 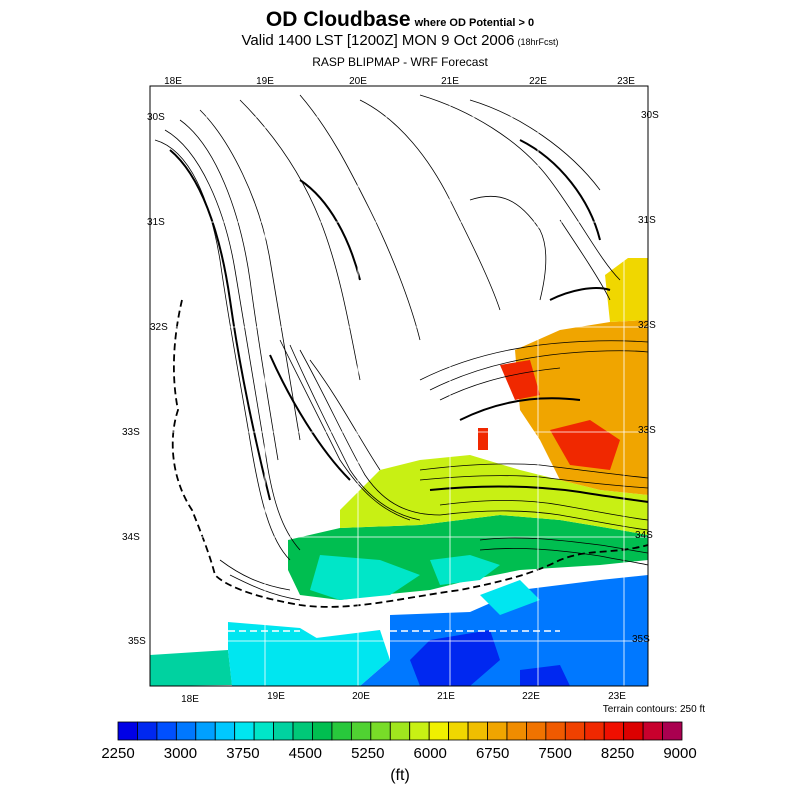 I want to click on top-lon-label: 18E, so click(x=173, y=81).